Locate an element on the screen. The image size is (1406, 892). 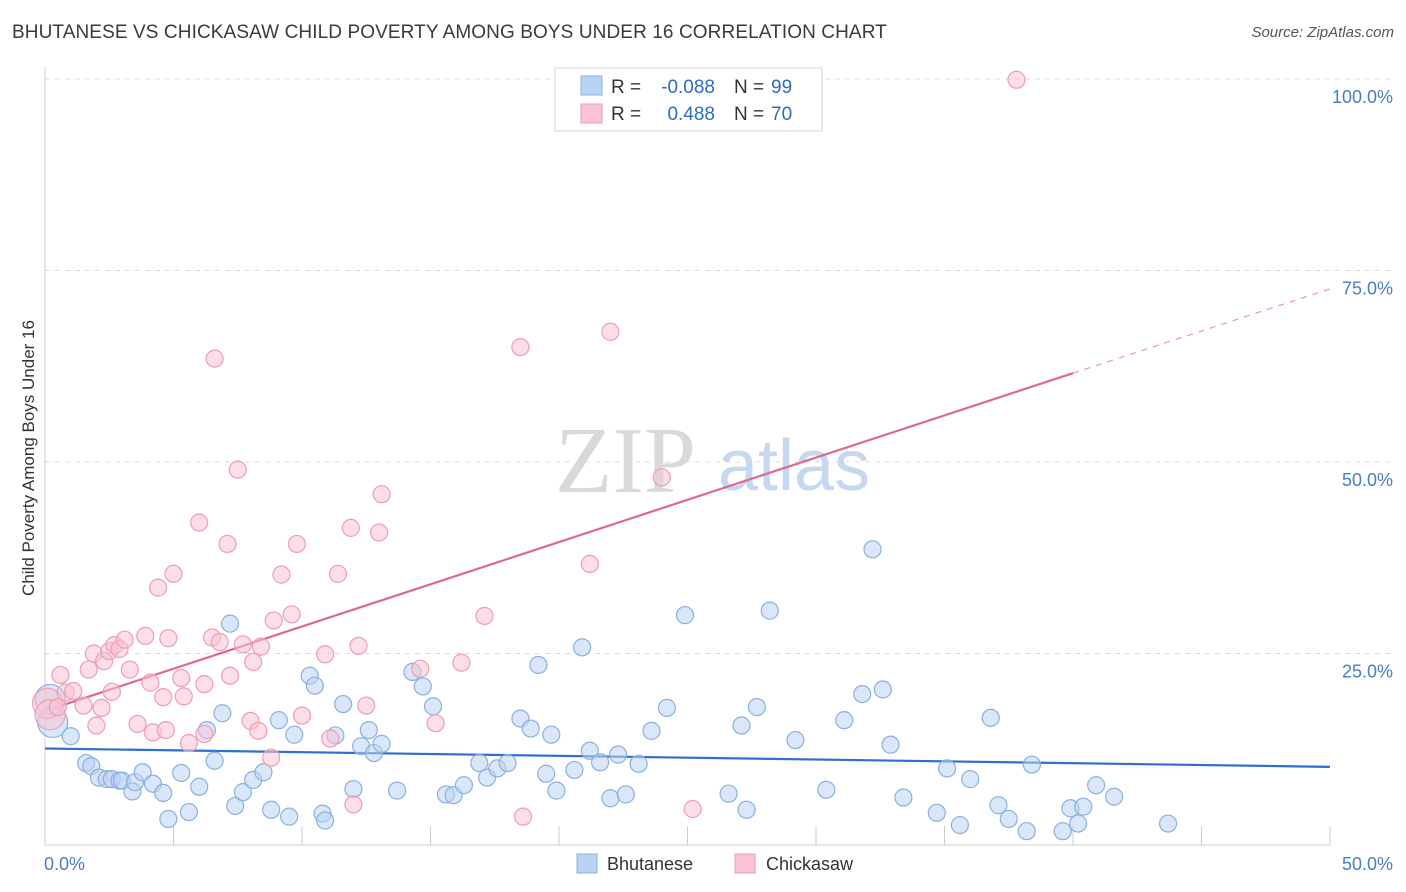
bottom-legend: Bhutanese Chickasaw is located at coordinates (715, 863).